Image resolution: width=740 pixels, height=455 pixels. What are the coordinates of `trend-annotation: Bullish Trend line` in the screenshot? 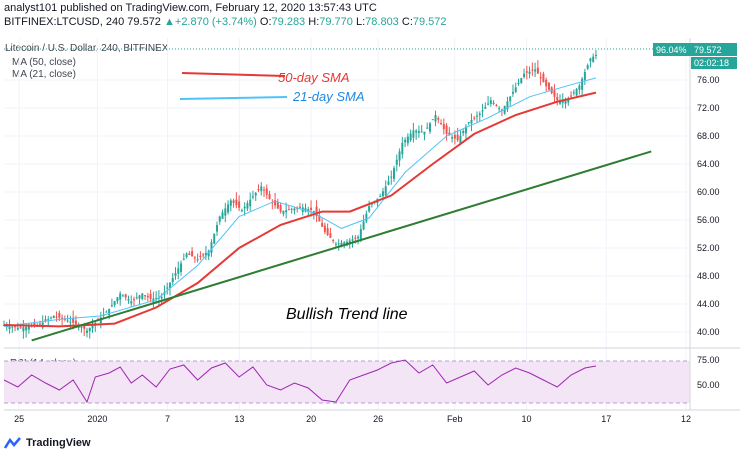 It's located at (347, 314).